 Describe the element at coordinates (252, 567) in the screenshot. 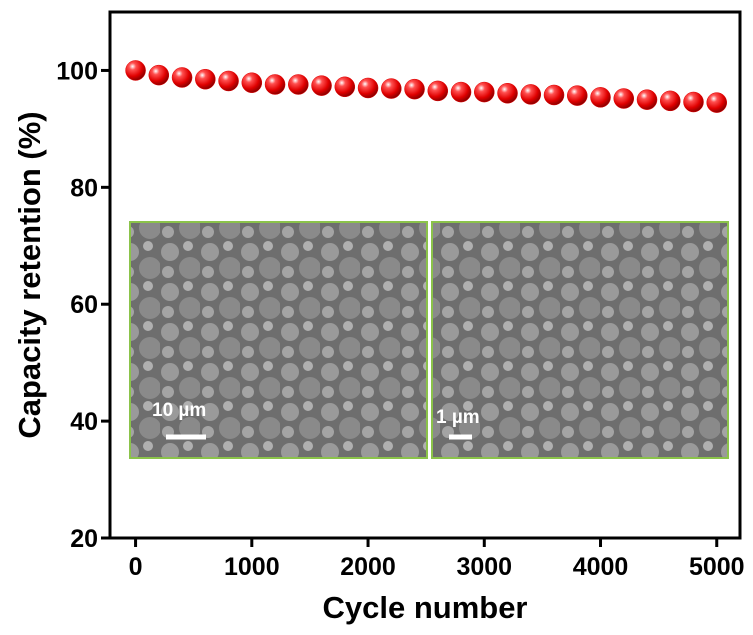

I see `x-tick-label: 1000` at that location.